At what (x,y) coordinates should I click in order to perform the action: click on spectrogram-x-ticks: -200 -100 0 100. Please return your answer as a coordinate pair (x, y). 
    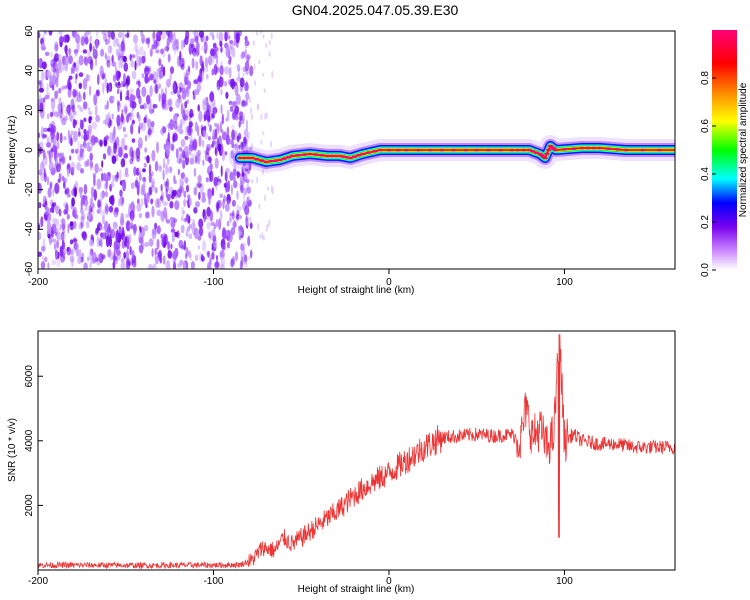
    Looking at the image, I should click on (300, 278).